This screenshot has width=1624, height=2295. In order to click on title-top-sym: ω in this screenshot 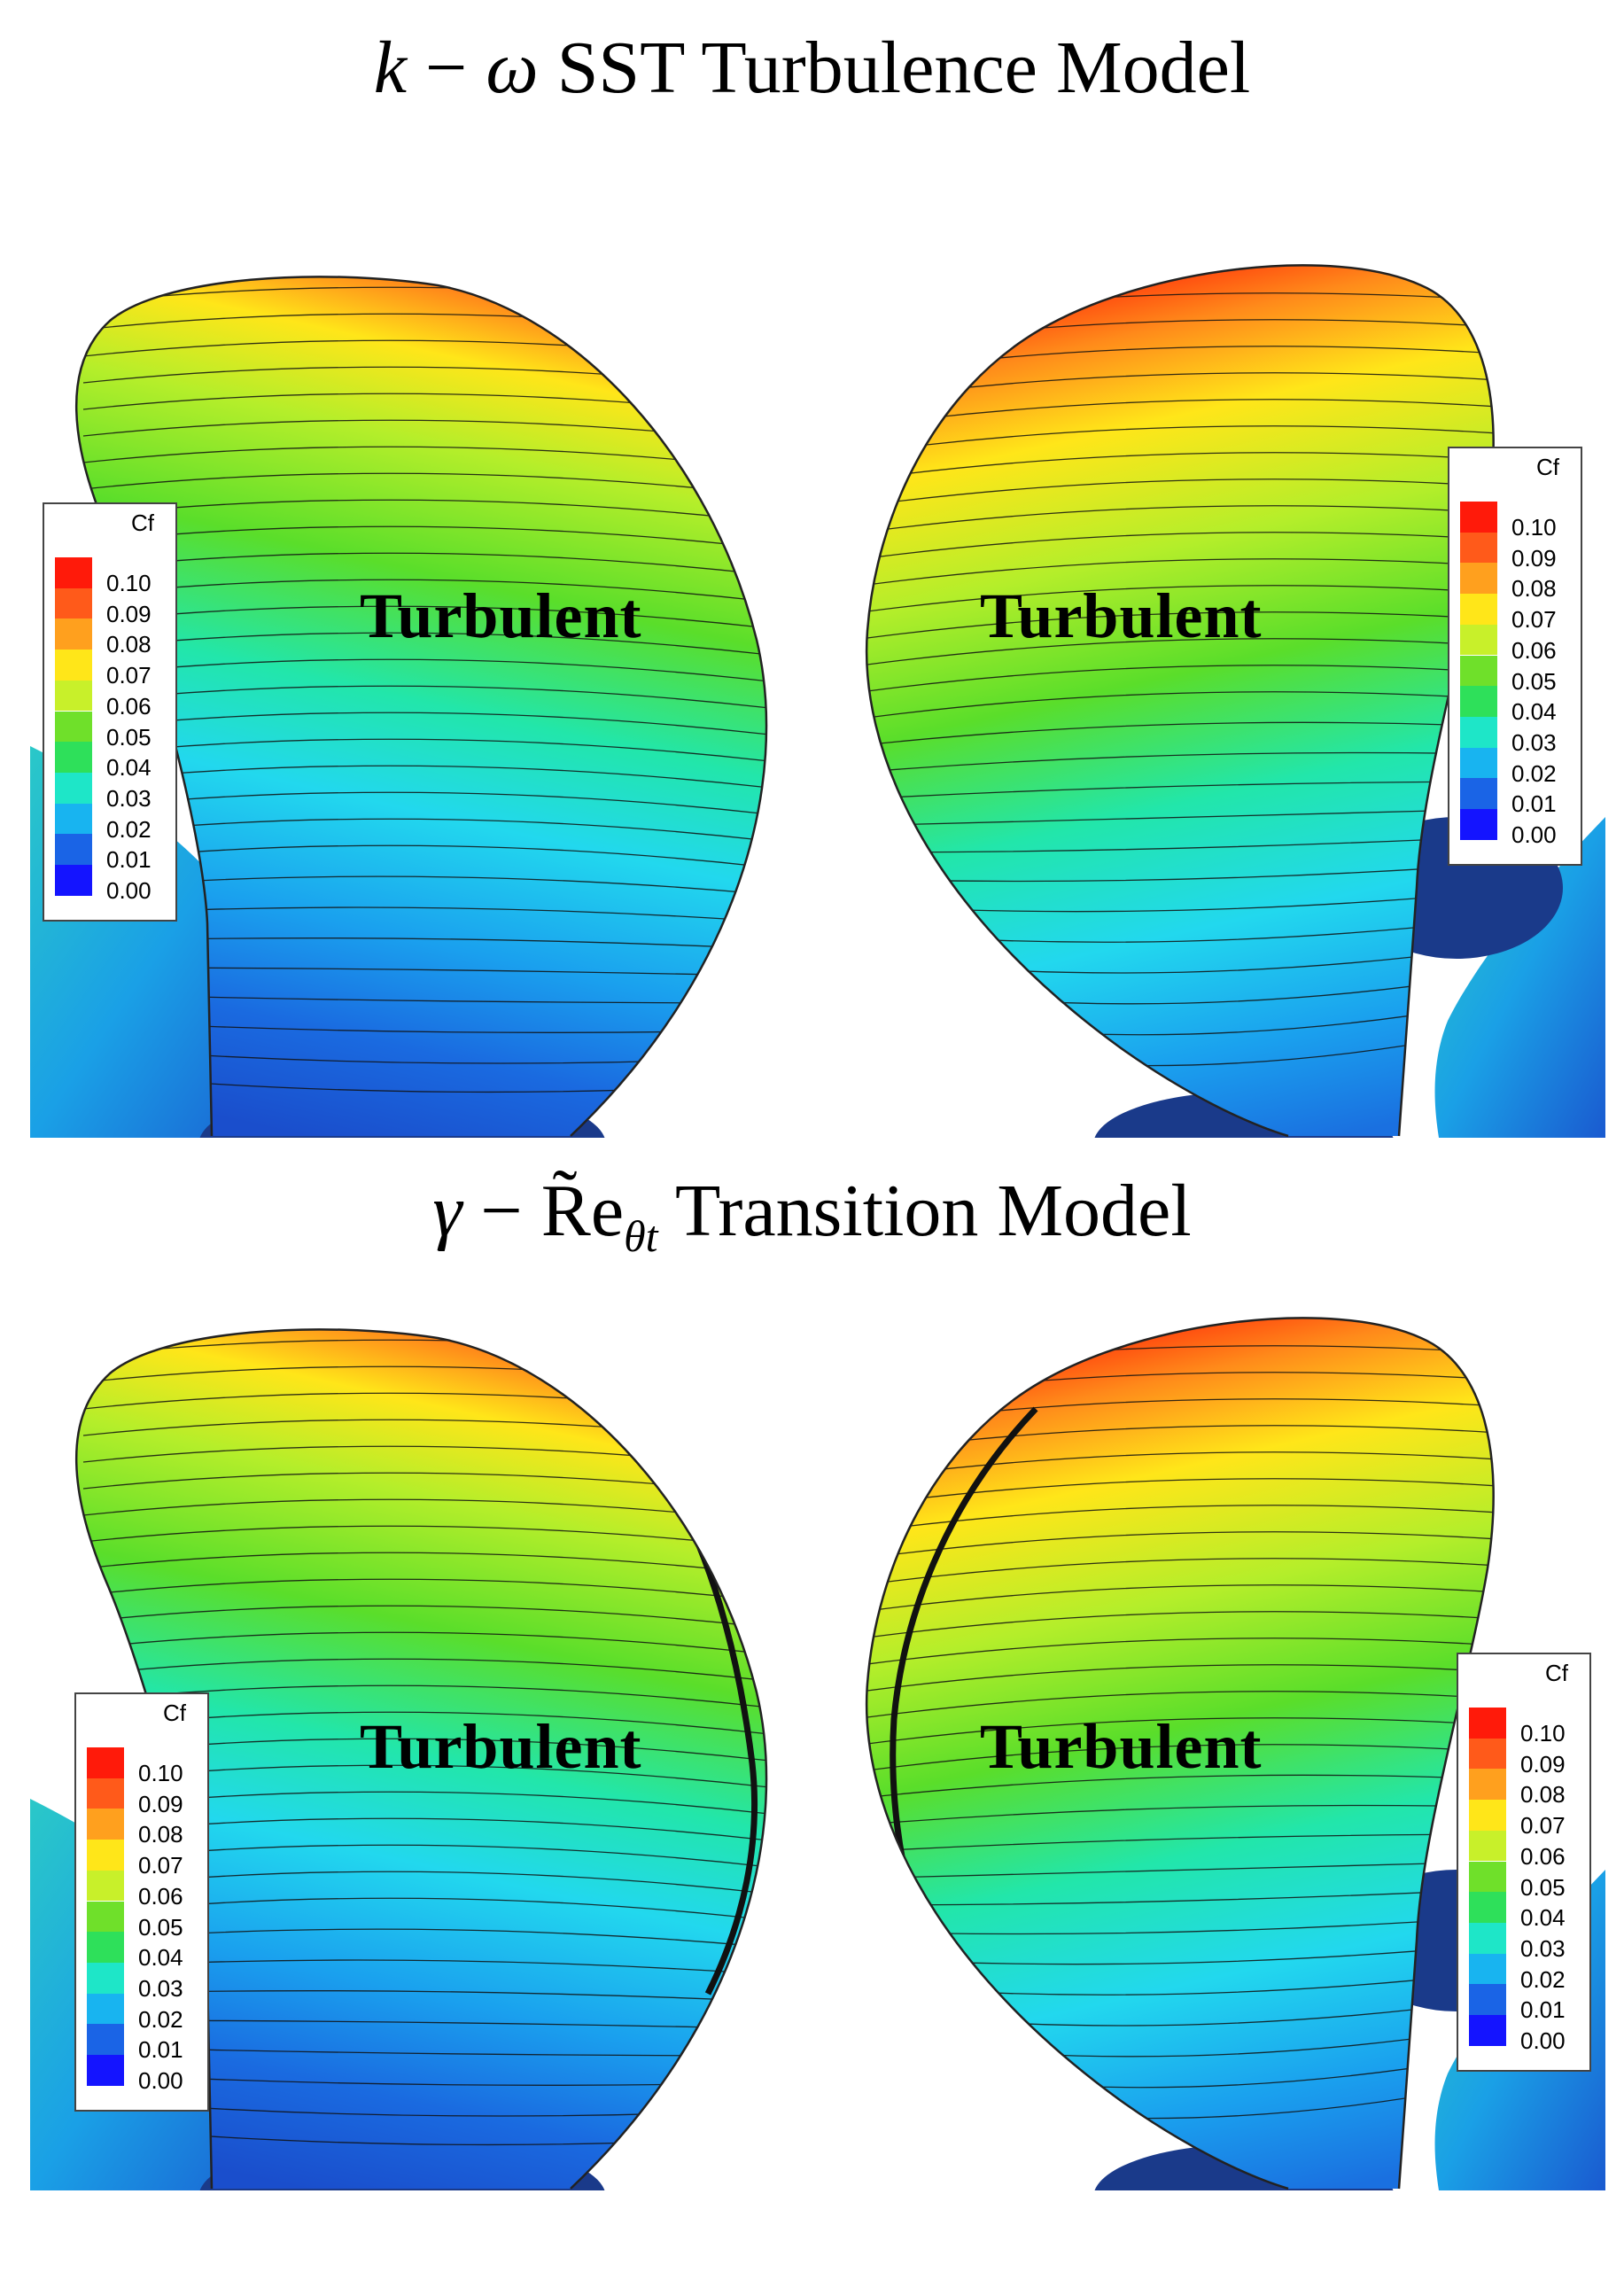, I will do `click(513, 68)`.